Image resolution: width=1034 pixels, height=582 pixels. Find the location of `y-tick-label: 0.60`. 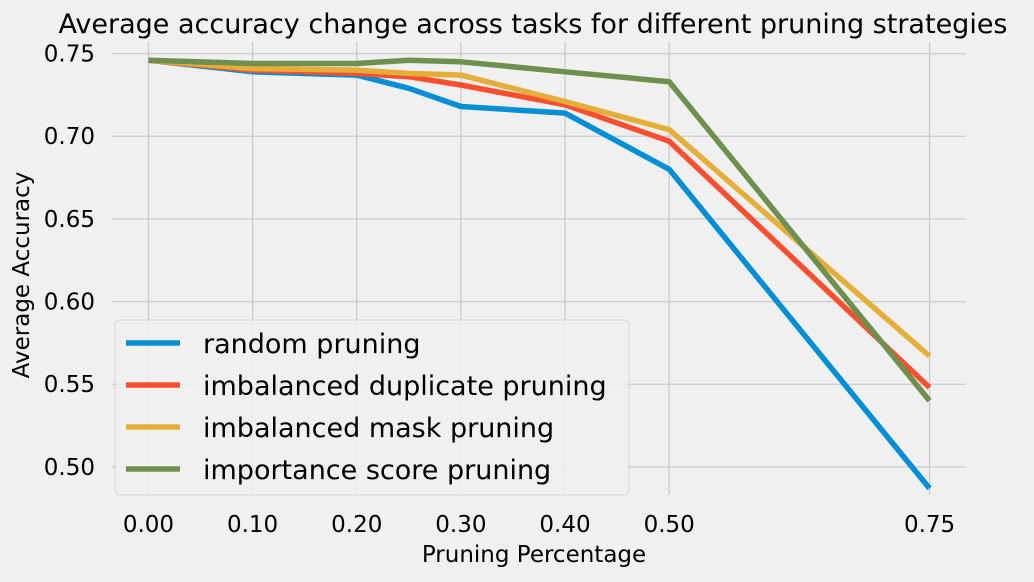

y-tick-label: 0.60 is located at coordinates (69, 303).